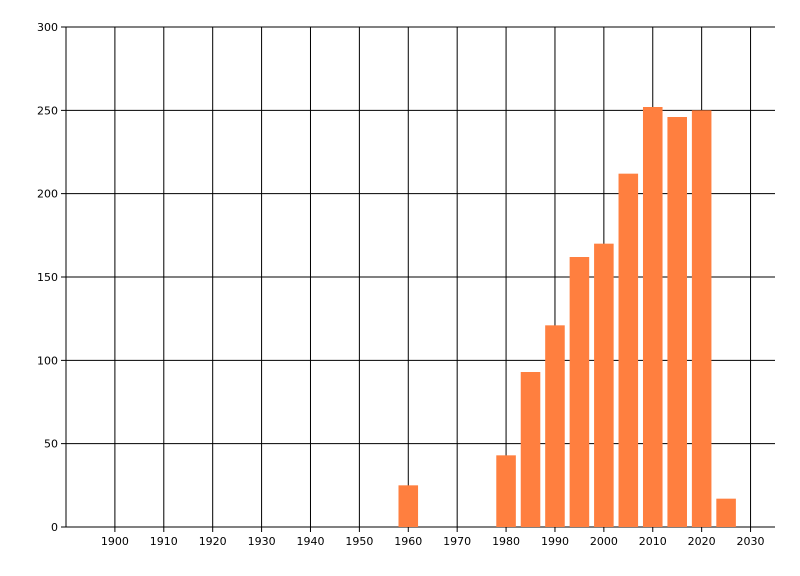 This screenshot has height=576, width=800. What do you see at coordinates (408, 541) in the screenshot?
I see `x-tick-label: 1960` at bounding box center [408, 541].